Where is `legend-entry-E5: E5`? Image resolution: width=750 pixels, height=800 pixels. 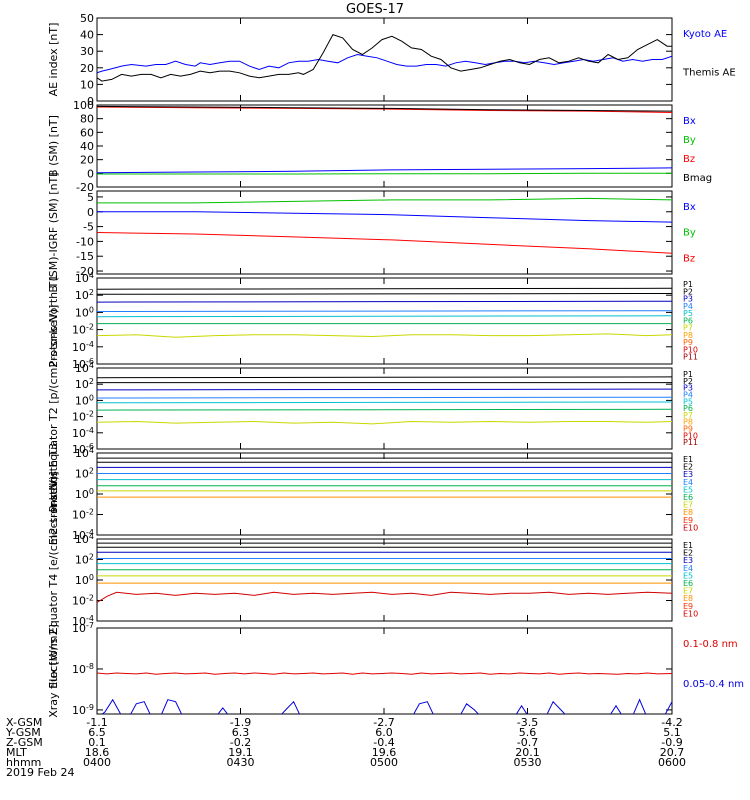 legend-entry-E5: E5 is located at coordinates (688, 575).